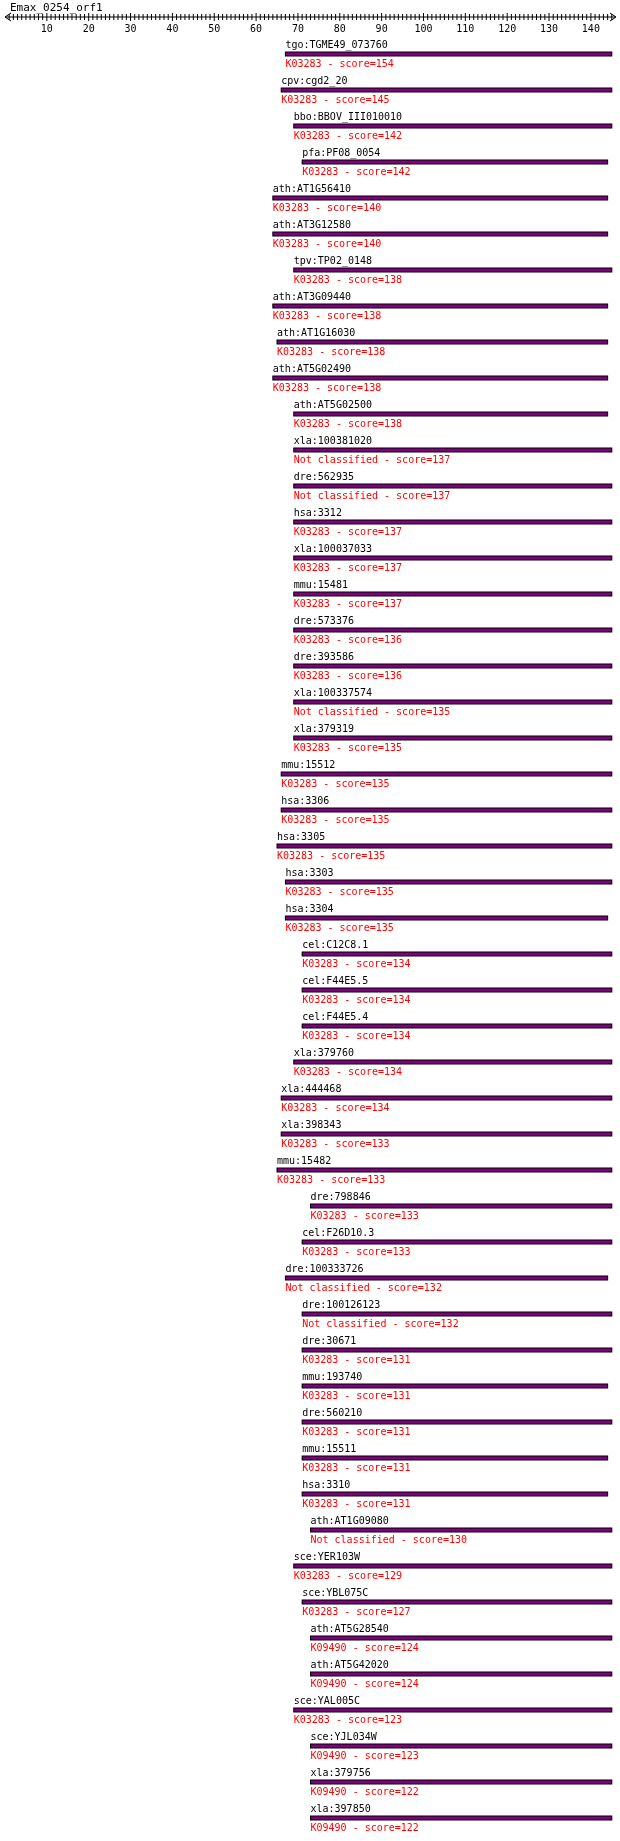 The image size is (620, 1841). Describe the element at coordinates (364, 1755) in the screenshot. I see `annotation: K09490 - score=123` at that location.